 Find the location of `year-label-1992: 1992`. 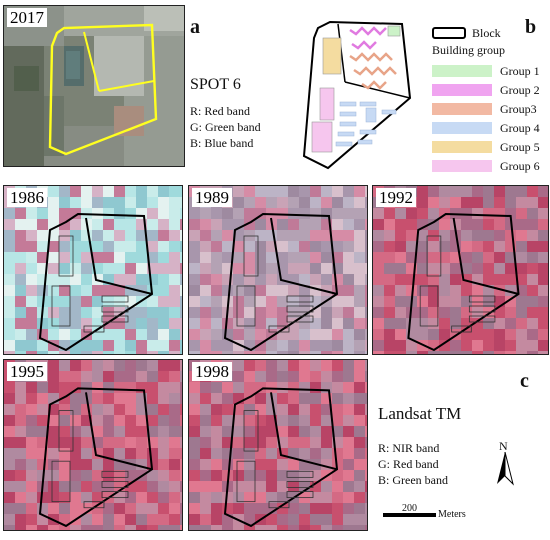

year-label-1992: 1992 is located at coordinates (396, 197).